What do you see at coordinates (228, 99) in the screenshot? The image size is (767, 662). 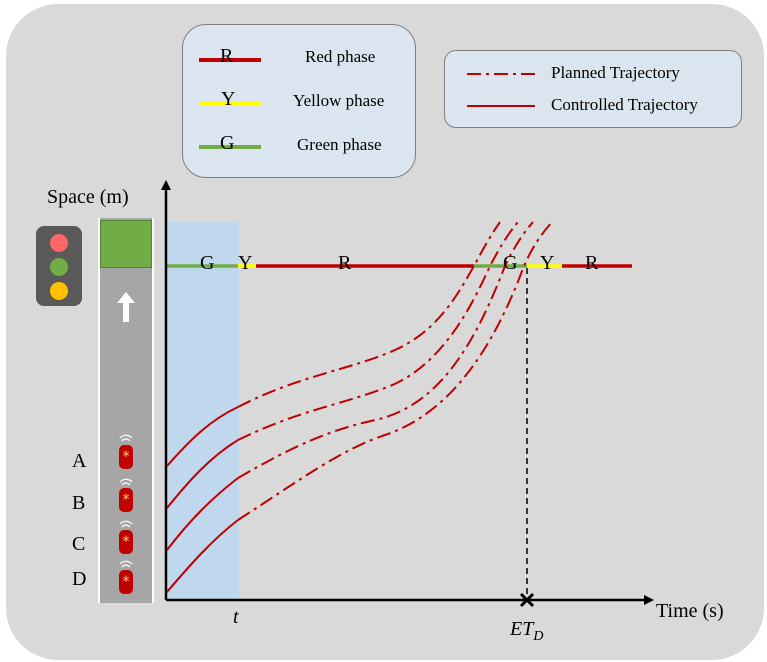 I see `legend-yellow-letter: Y` at bounding box center [228, 99].